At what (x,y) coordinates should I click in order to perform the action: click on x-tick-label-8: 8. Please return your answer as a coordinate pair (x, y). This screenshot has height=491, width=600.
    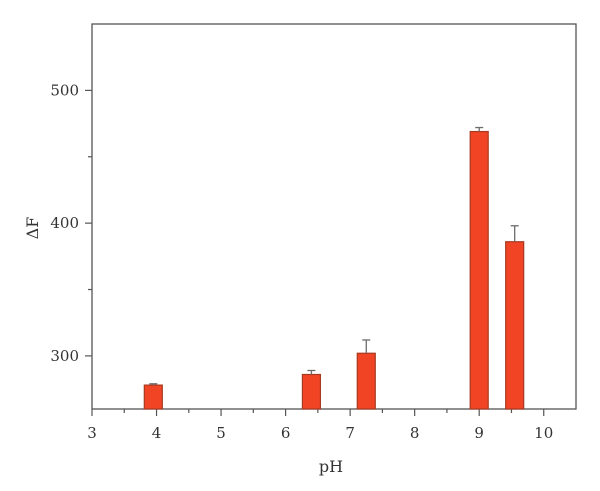
    Looking at the image, I should click on (415, 433).